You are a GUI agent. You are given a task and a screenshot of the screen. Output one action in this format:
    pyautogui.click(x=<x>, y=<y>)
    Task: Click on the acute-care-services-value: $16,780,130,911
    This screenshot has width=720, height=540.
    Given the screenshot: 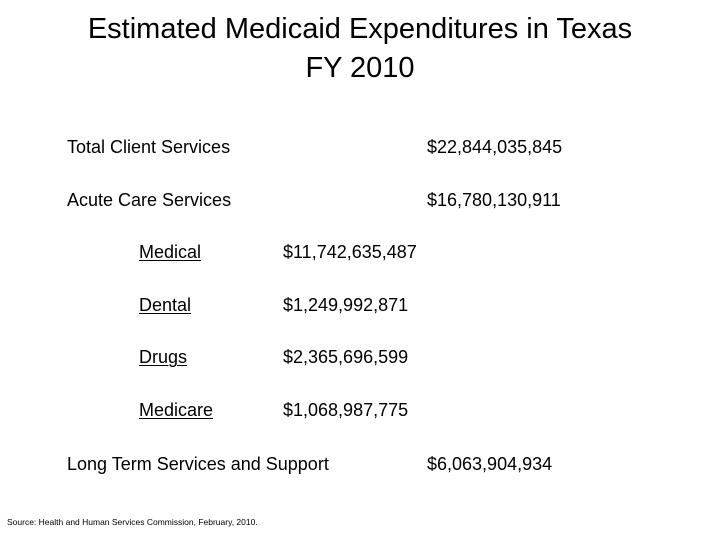 What is the action you would take?
    pyautogui.click(x=494, y=200)
    